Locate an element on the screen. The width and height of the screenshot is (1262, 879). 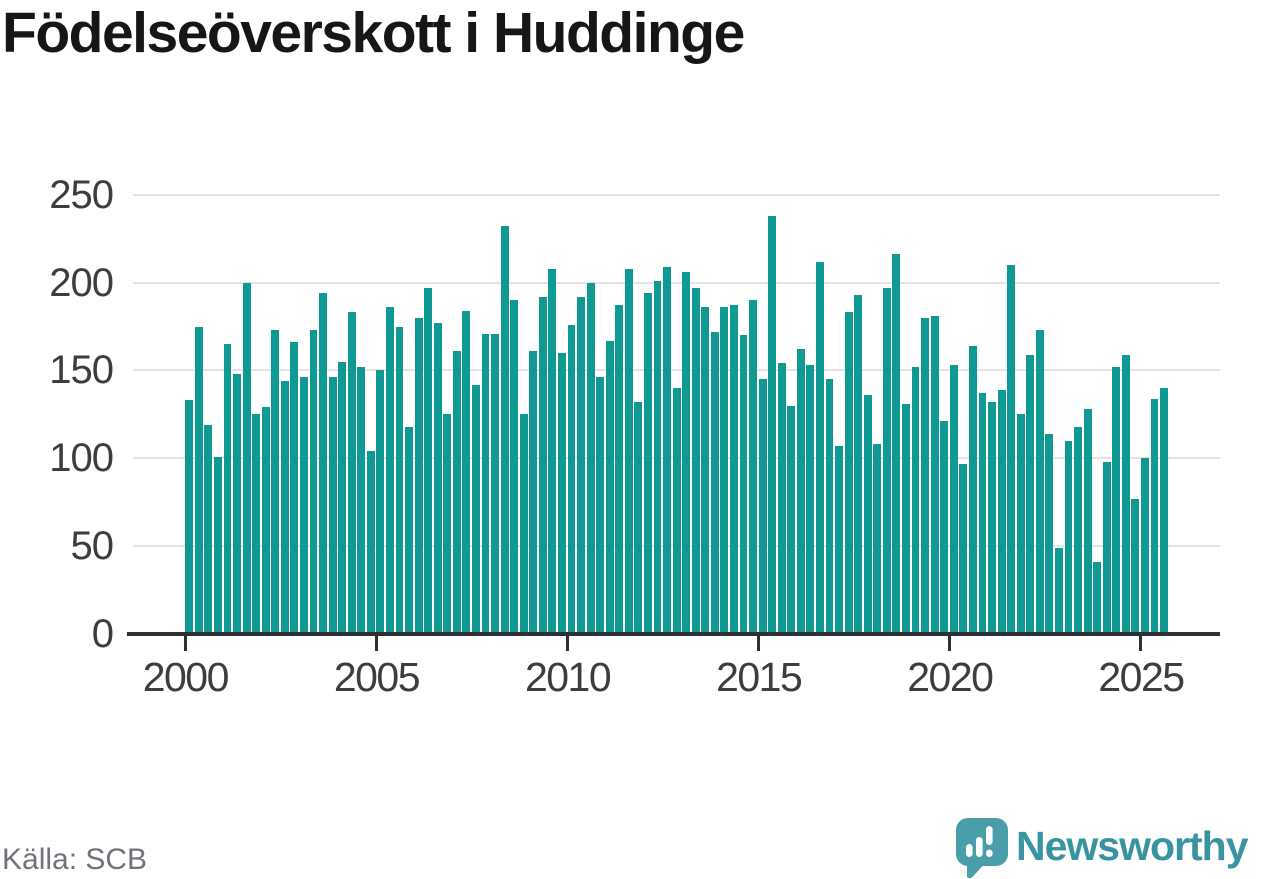
y-axis-tick-label: 100 is located at coordinates (81, 458).